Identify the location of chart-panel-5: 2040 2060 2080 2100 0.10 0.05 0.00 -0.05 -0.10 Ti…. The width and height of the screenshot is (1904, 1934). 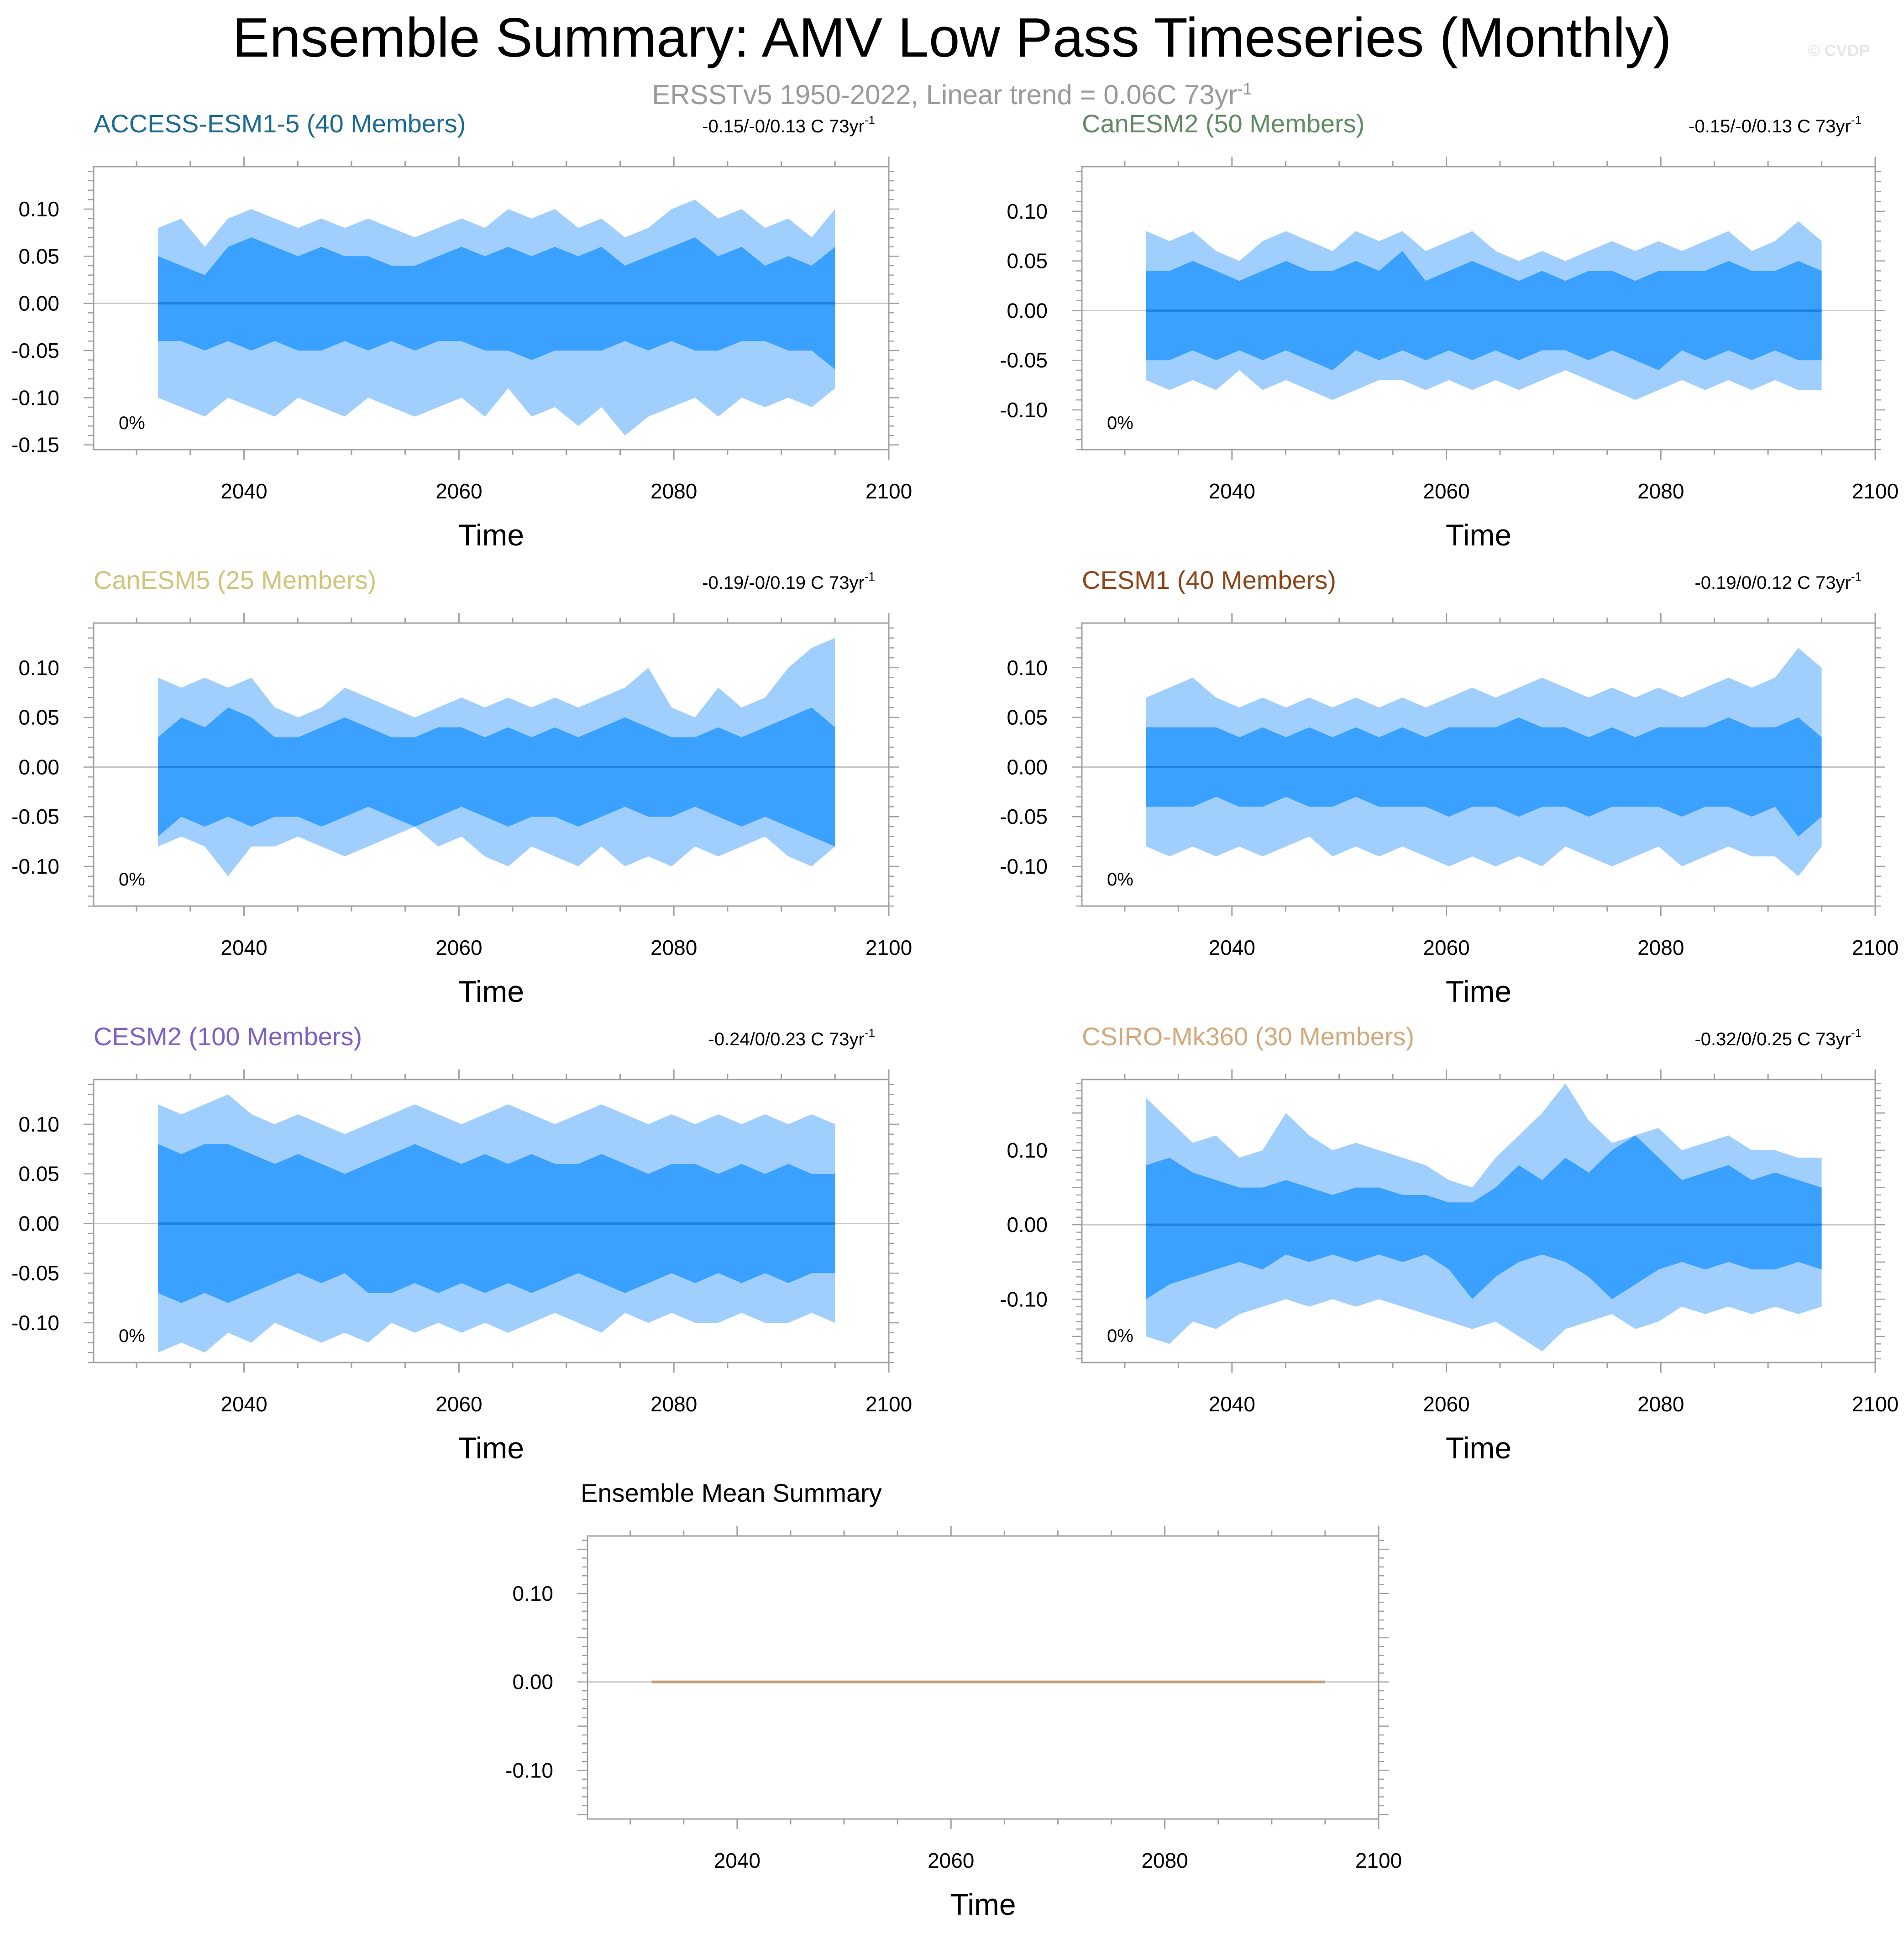
(461, 1243).